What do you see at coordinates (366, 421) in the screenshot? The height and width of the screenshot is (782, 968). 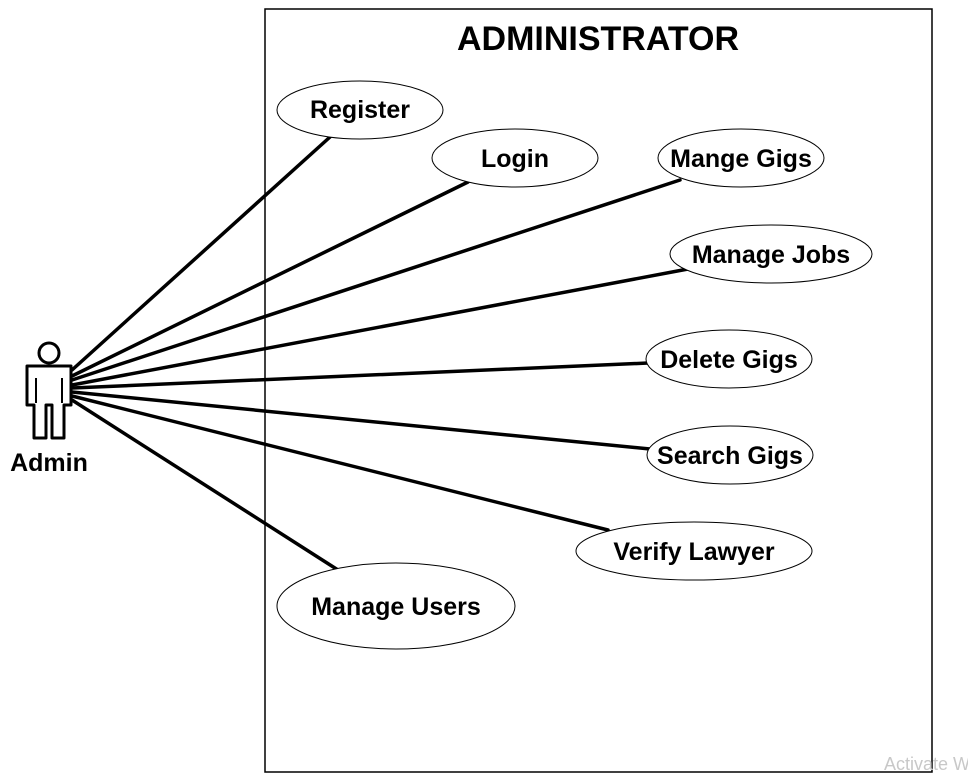 I see `association-search-gigs` at bounding box center [366, 421].